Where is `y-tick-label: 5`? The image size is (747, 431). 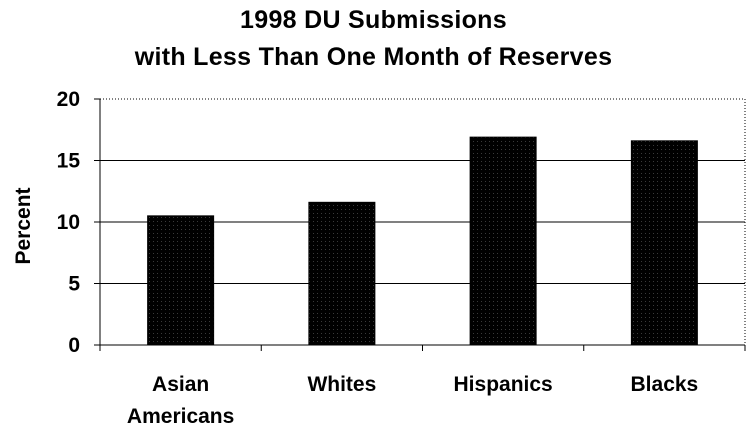 y-tick-label: 5 is located at coordinates (74, 284).